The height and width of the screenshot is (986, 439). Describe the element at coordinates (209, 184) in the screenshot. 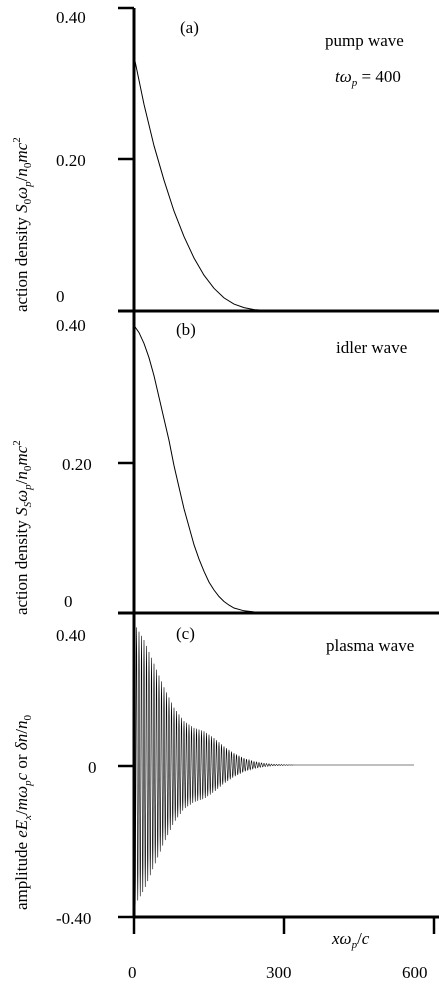

I see `panel-a-pump-wave-curve` at that location.